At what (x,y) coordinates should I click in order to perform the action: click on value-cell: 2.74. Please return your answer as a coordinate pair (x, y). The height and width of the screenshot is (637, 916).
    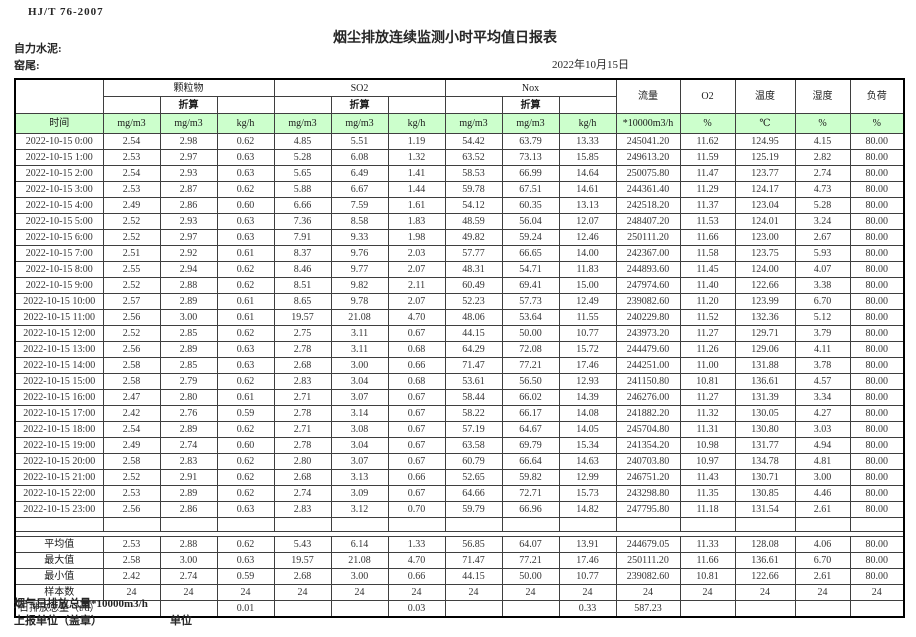
    Looking at the image, I should click on (302, 493).